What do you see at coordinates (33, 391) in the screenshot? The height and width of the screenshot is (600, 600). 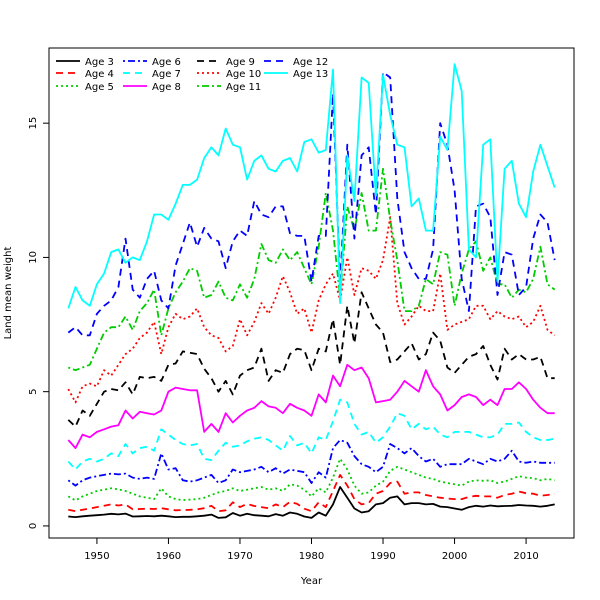 I see `y-tick-label: 5` at bounding box center [33, 391].